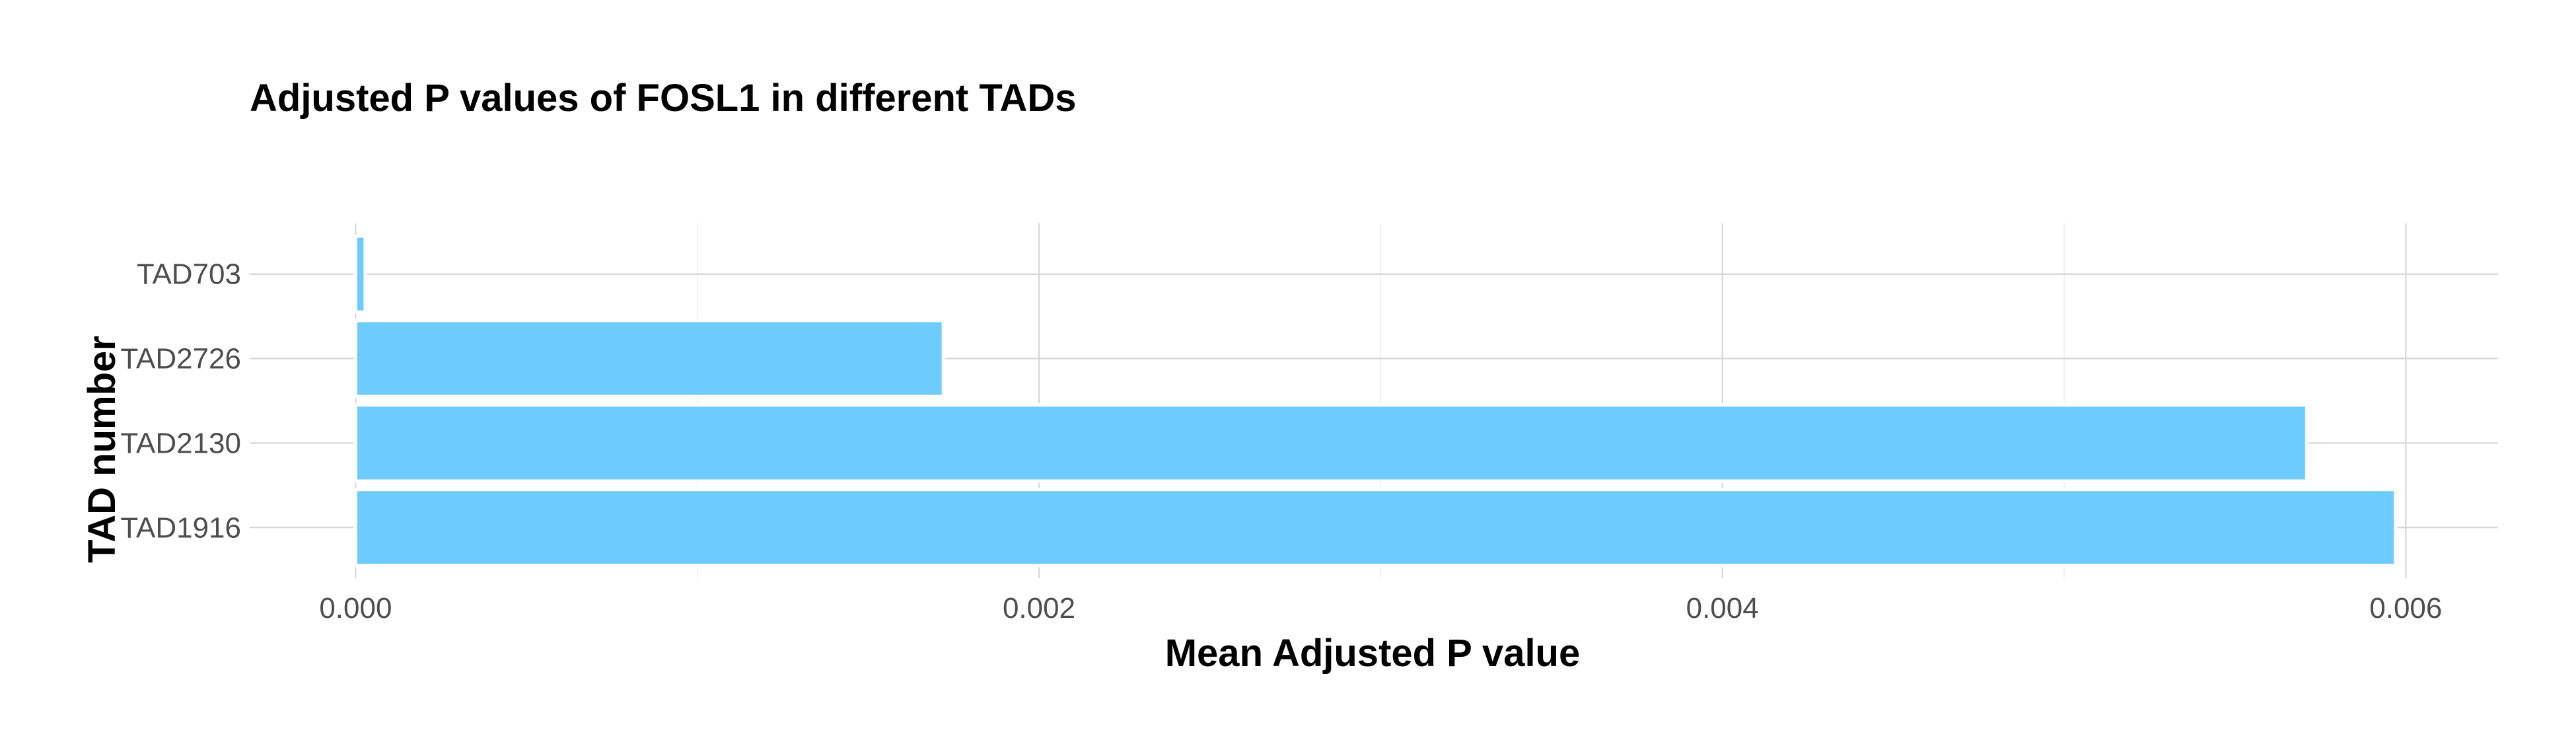  Describe the element at coordinates (1722, 608) in the screenshot. I see `x-tick-label: 0.004` at that location.